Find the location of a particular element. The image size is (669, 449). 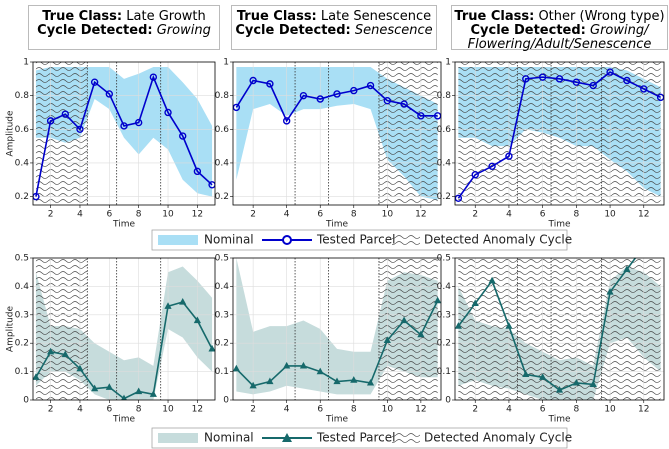

legend-label: Detected Anomaly Cycle is located at coordinates (498, 438).